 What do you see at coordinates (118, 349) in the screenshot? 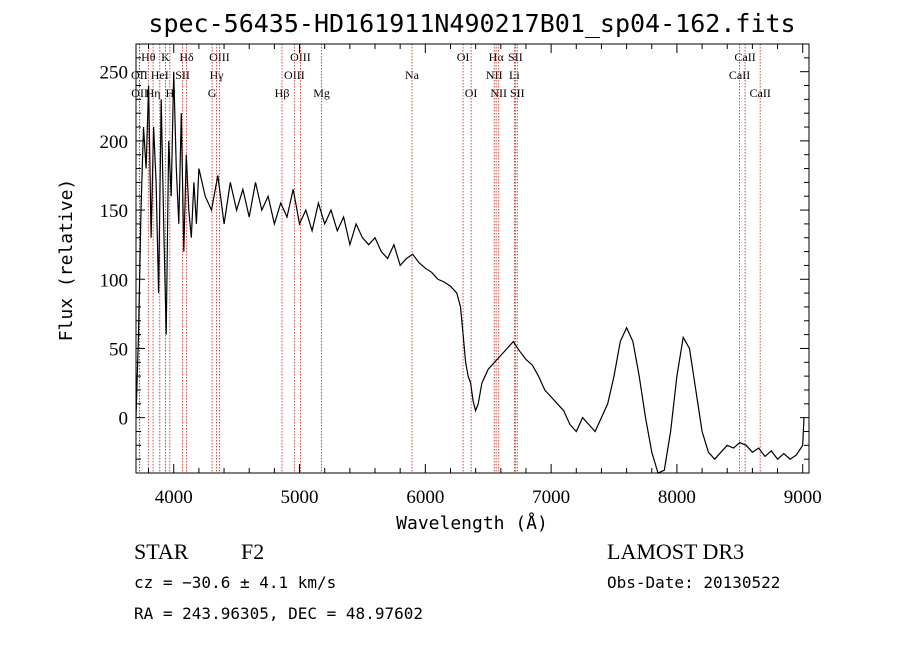
I see `y-tick-label: 50` at bounding box center [118, 349].